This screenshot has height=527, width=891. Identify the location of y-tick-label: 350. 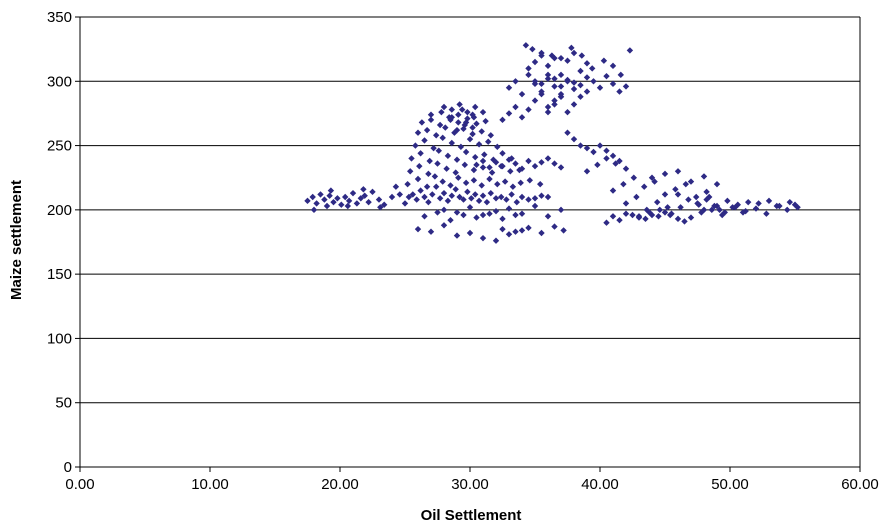
(59, 17).